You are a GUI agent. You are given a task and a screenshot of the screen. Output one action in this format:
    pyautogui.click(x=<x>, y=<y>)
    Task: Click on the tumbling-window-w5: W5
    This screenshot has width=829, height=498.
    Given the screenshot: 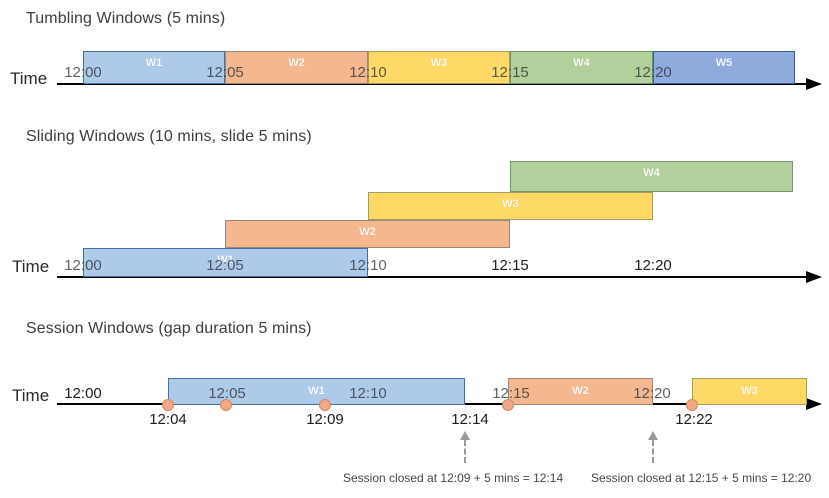 What is the action you would take?
    pyautogui.click(x=724, y=67)
    